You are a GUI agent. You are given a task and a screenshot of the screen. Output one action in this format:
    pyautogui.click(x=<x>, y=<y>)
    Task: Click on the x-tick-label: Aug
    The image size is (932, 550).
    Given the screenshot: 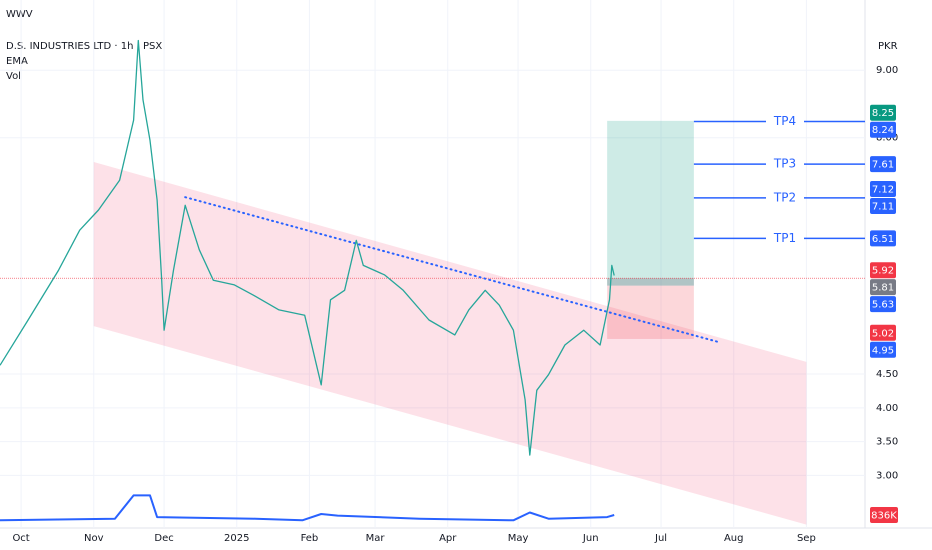 What is the action you would take?
    pyautogui.click(x=734, y=538)
    